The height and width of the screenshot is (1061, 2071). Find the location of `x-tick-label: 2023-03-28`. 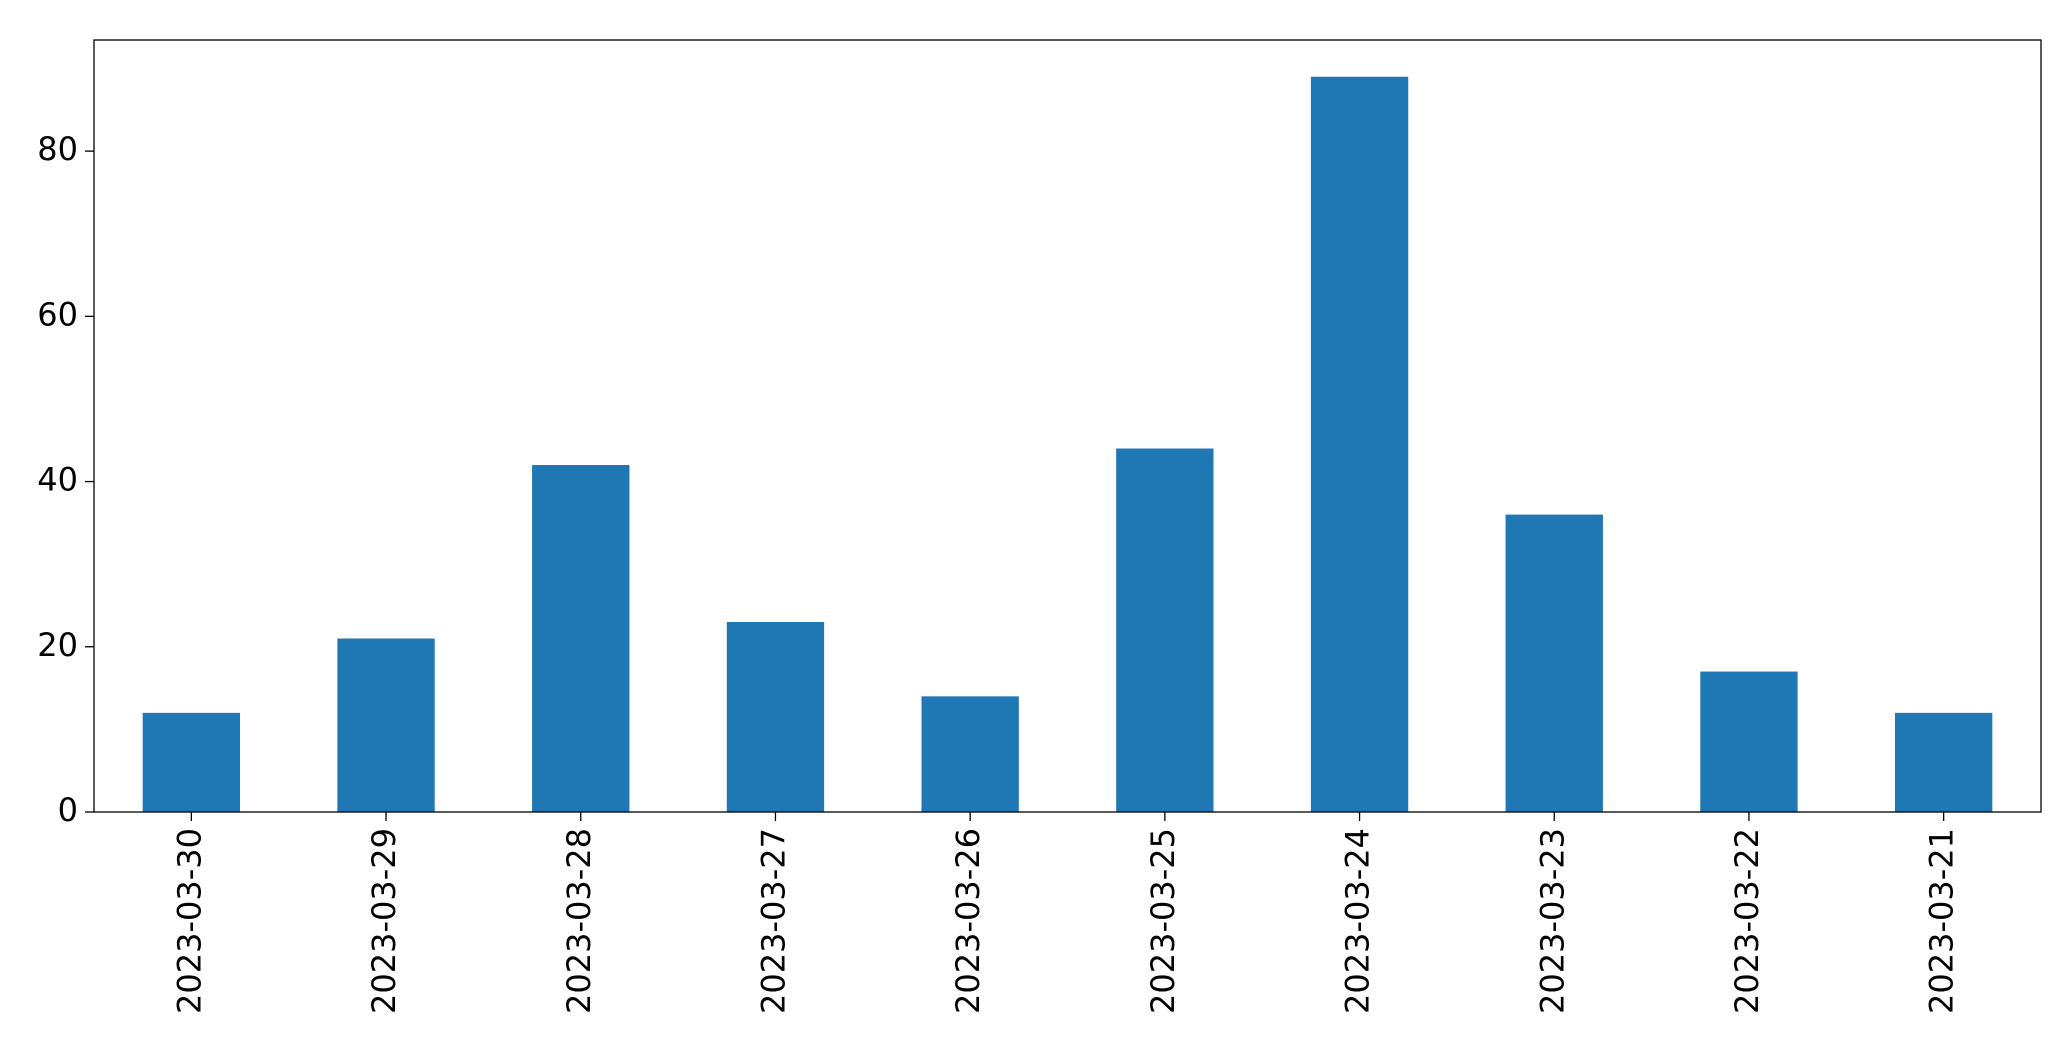

x-tick-label: 2023-03-28 is located at coordinates (579, 921).